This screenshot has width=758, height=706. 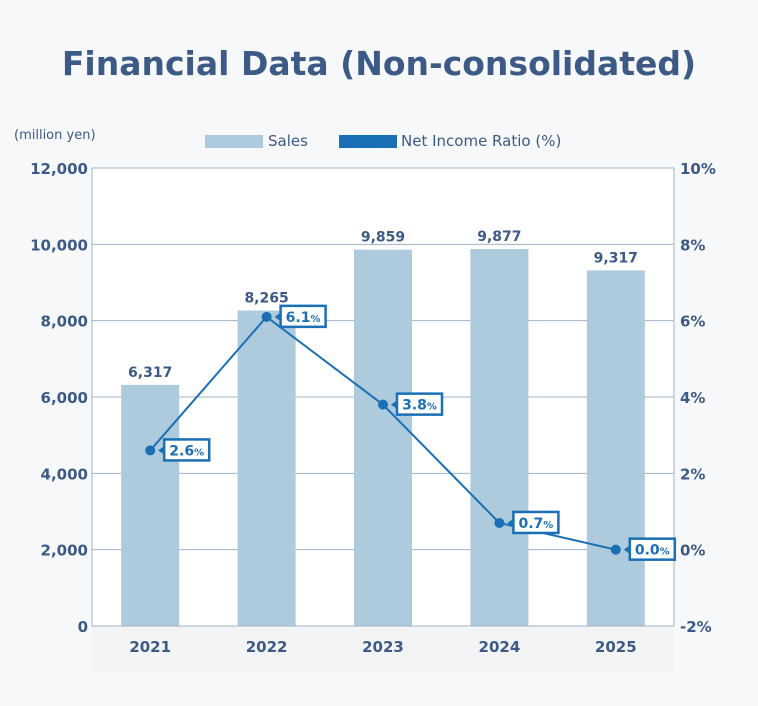 I want to click on x-axis-band, so click(x=383, y=649).